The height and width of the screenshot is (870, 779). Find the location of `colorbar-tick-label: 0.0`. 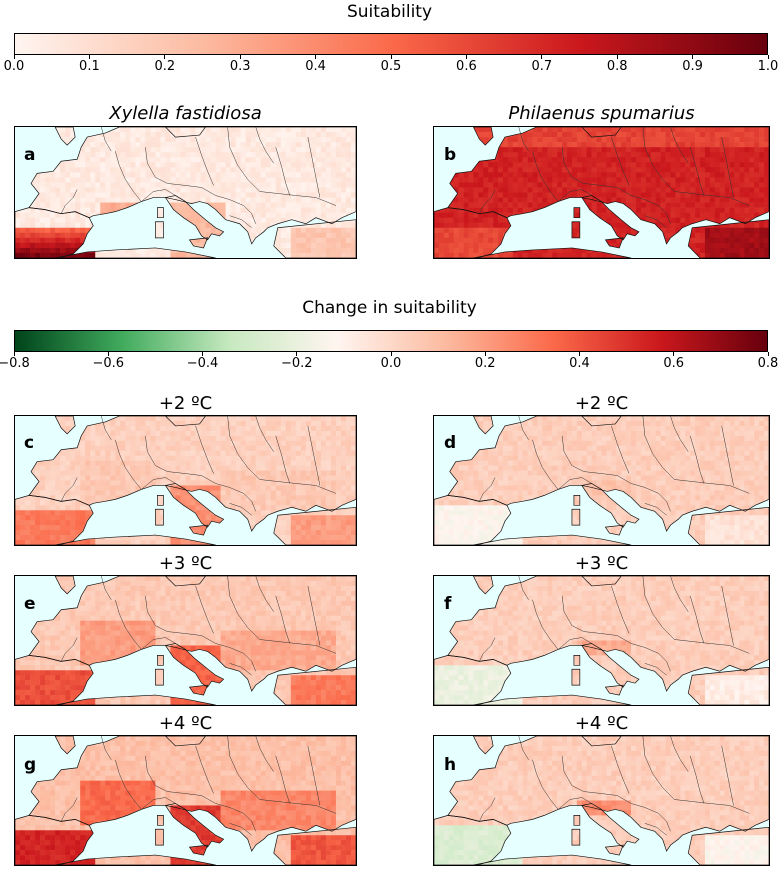

colorbar-tick-label: 0.0 is located at coordinates (14, 66).